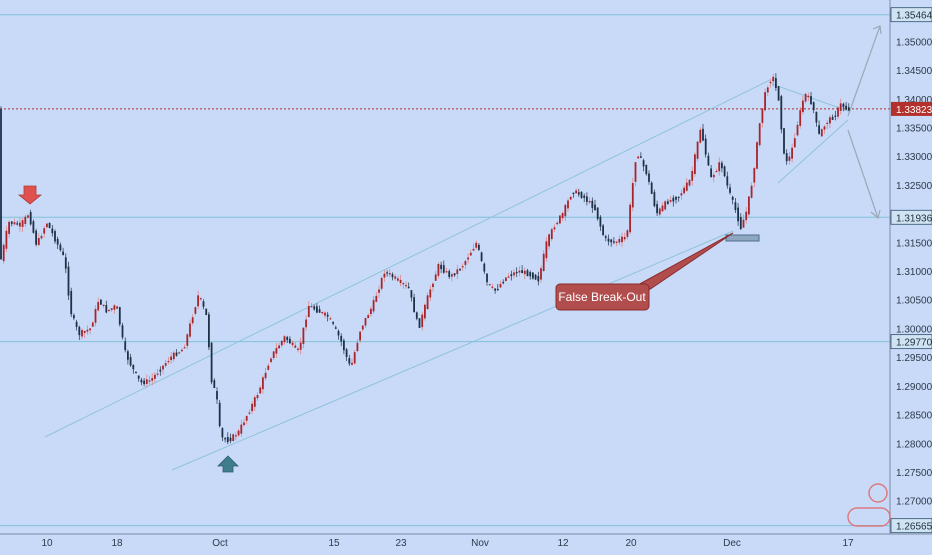  Describe the element at coordinates (631, 543) in the screenshot. I see `x-tick-label: 20` at that location.